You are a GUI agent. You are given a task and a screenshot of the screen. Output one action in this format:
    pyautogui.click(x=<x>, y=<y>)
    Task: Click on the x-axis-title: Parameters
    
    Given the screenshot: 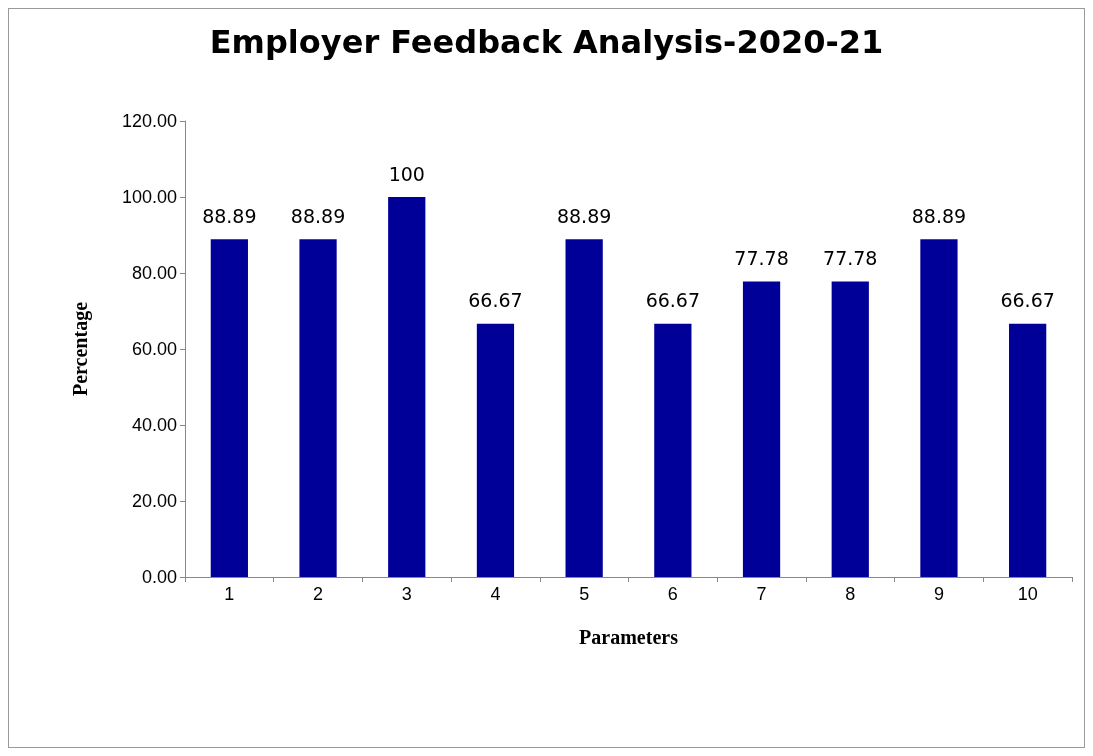 What is the action you would take?
    pyautogui.click(x=629, y=637)
    